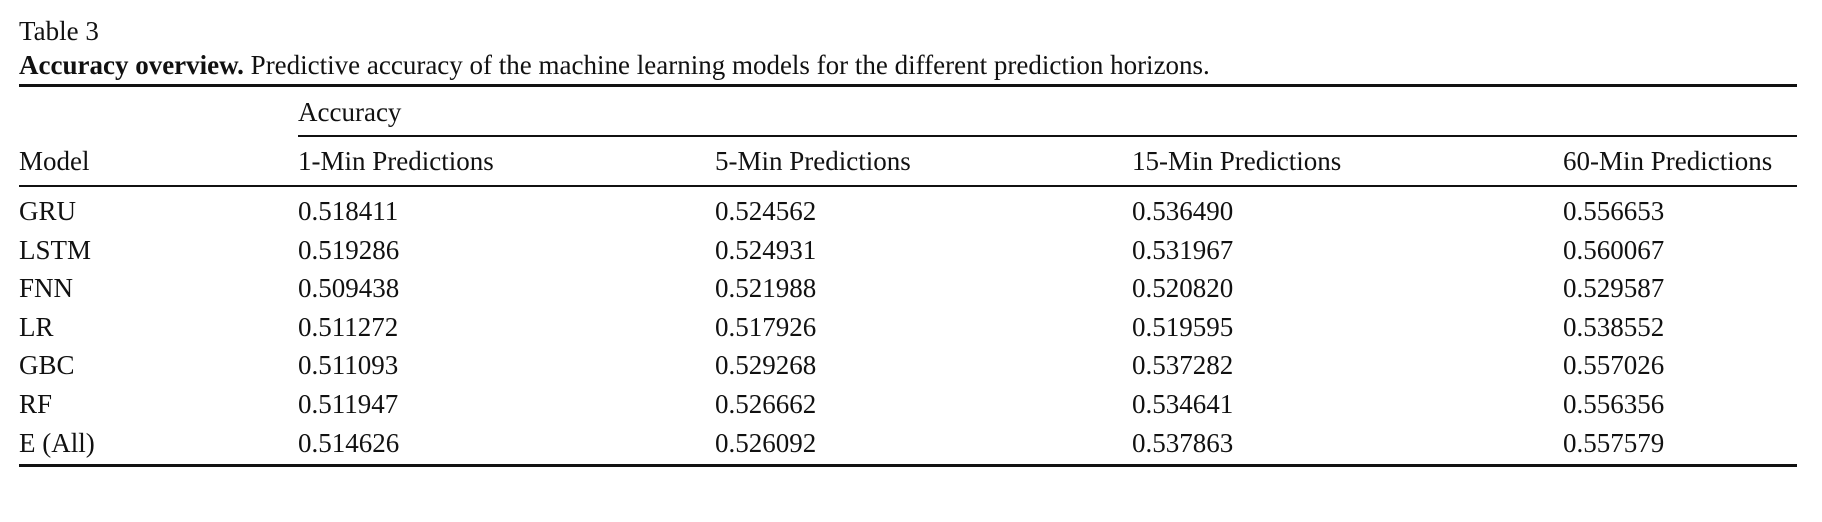  Describe the element at coordinates (1614, 403) in the screenshot. I see `accuracy-cell: 0.556356` at that location.